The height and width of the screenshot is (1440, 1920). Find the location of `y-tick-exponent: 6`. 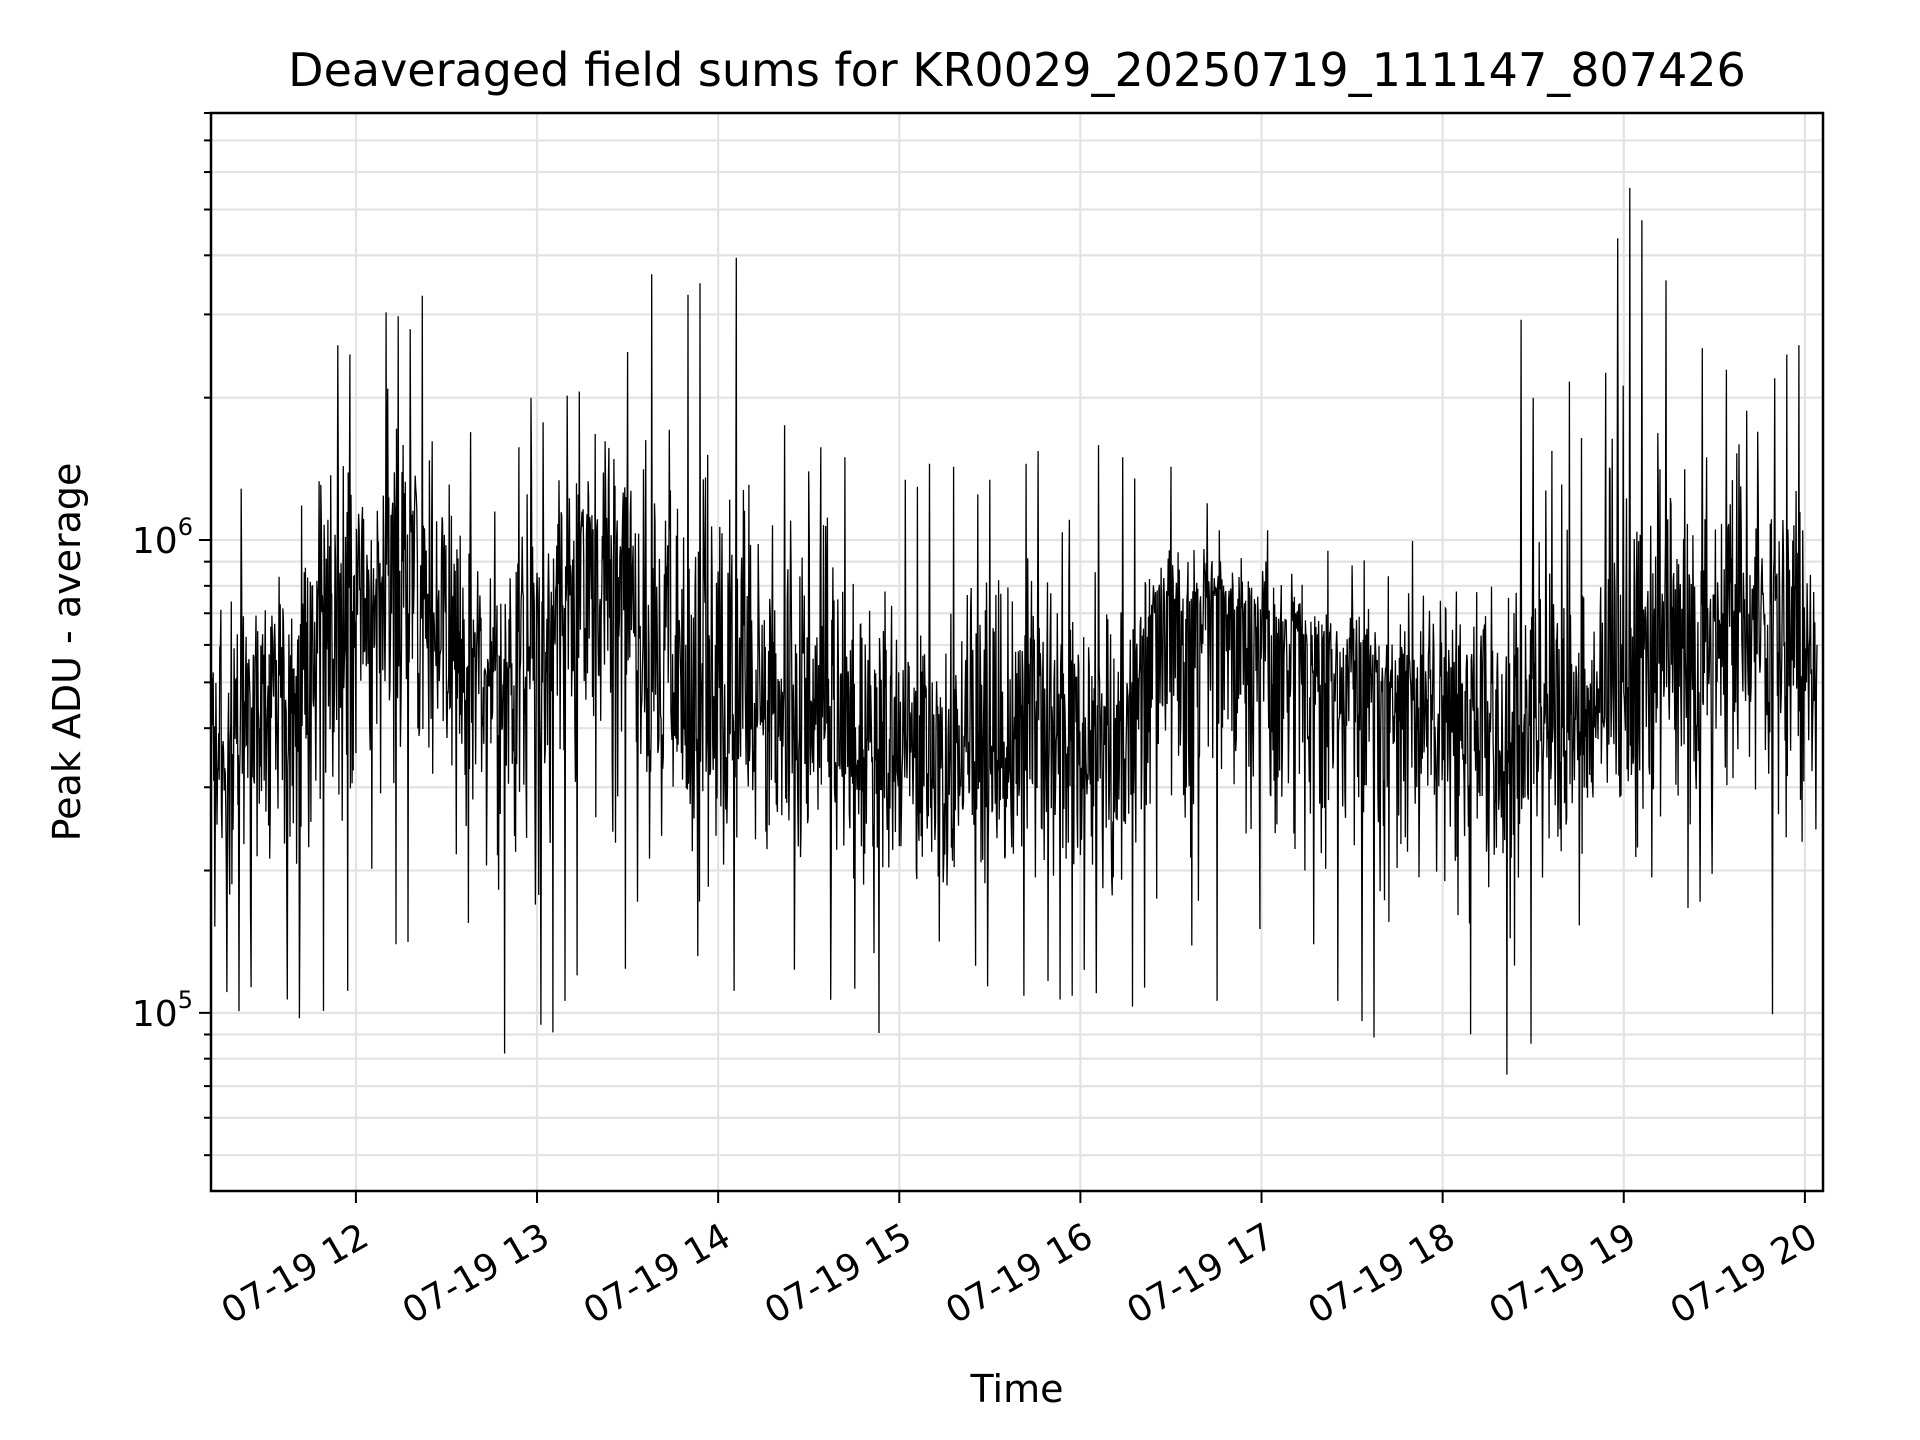

y-tick-exponent: 6 is located at coordinates (185, 527).